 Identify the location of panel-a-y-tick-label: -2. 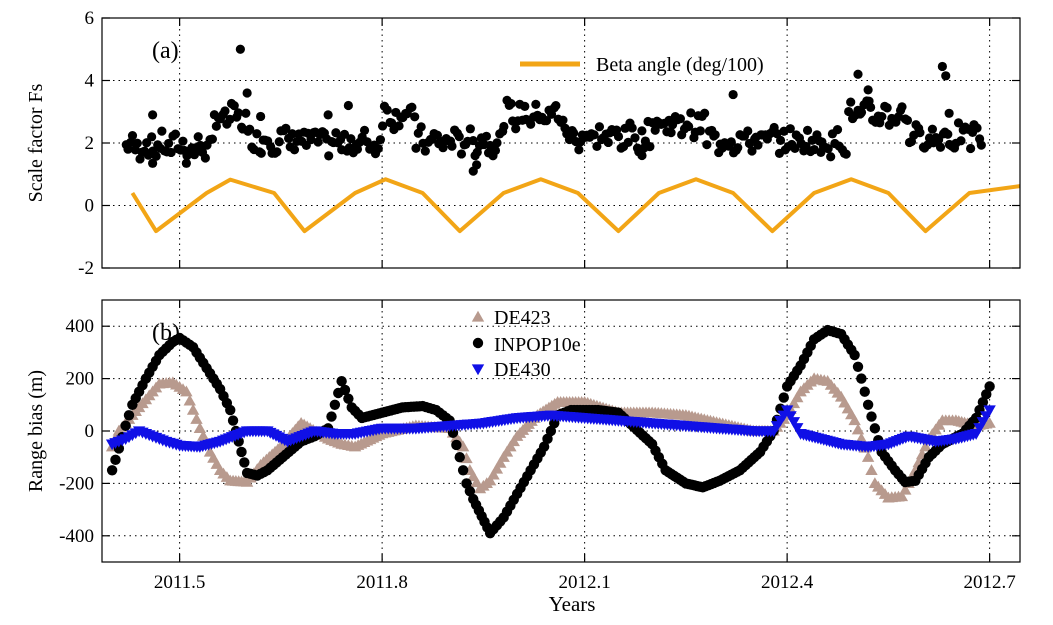
(86, 268).